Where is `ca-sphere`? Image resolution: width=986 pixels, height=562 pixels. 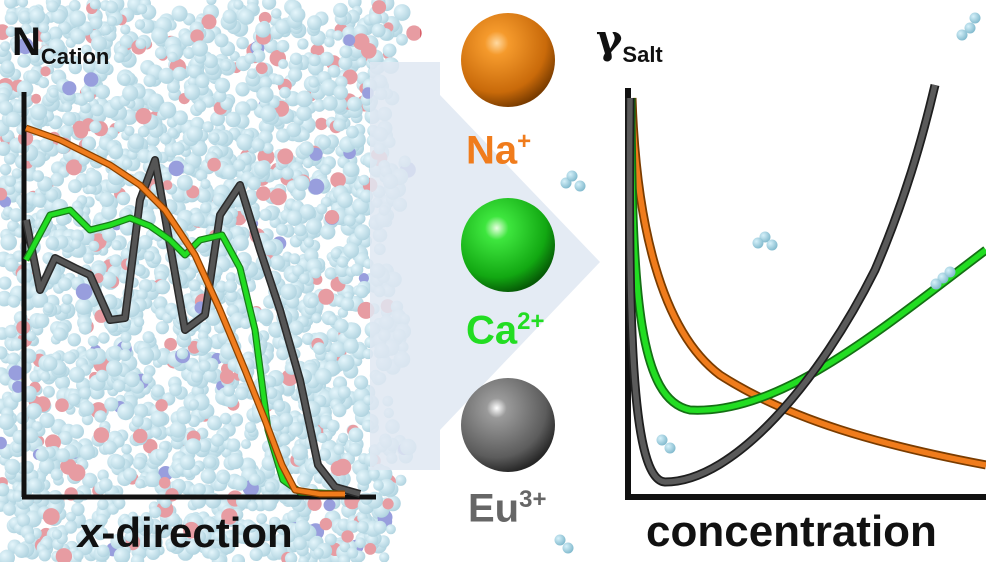 ca-sphere is located at coordinates (508, 245).